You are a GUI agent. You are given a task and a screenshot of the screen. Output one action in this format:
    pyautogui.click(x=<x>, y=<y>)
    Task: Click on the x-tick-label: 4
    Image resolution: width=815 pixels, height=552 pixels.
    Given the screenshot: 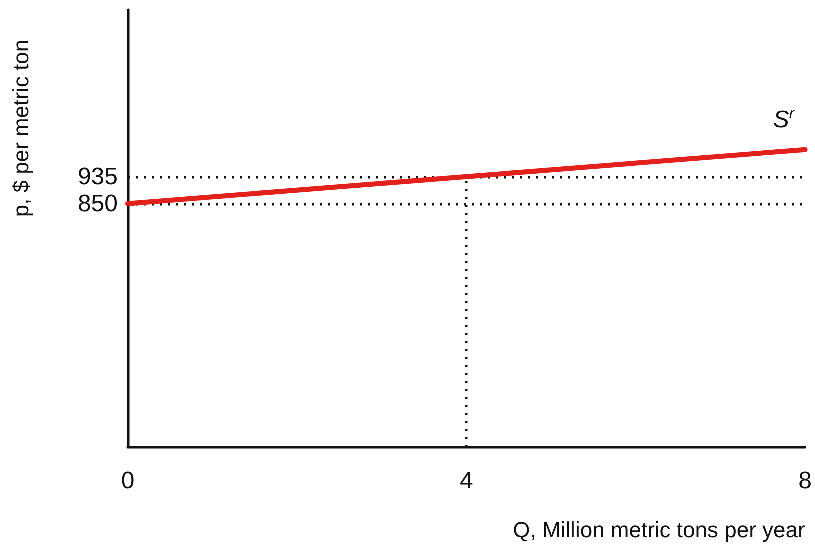 What is the action you would take?
    pyautogui.click(x=467, y=481)
    